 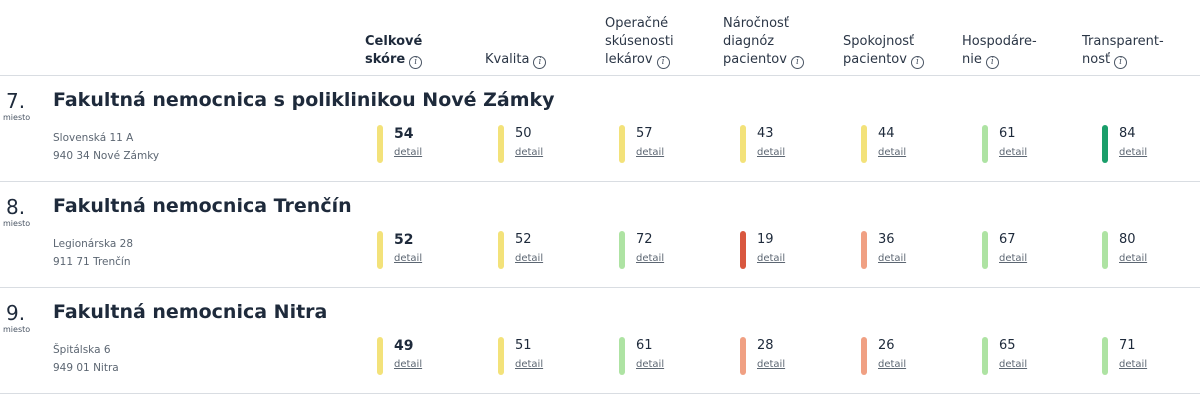 I want to click on score-value: 43, so click(x=765, y=133).